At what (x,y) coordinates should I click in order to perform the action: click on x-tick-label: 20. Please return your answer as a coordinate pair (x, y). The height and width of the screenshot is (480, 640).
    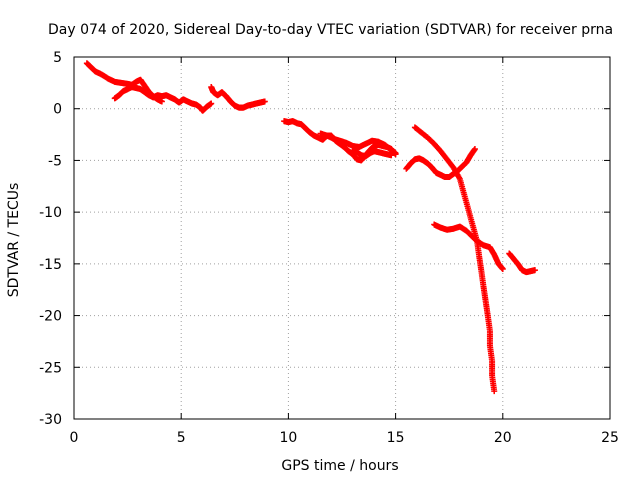
    Looking at the image, I should click on (503, 438).